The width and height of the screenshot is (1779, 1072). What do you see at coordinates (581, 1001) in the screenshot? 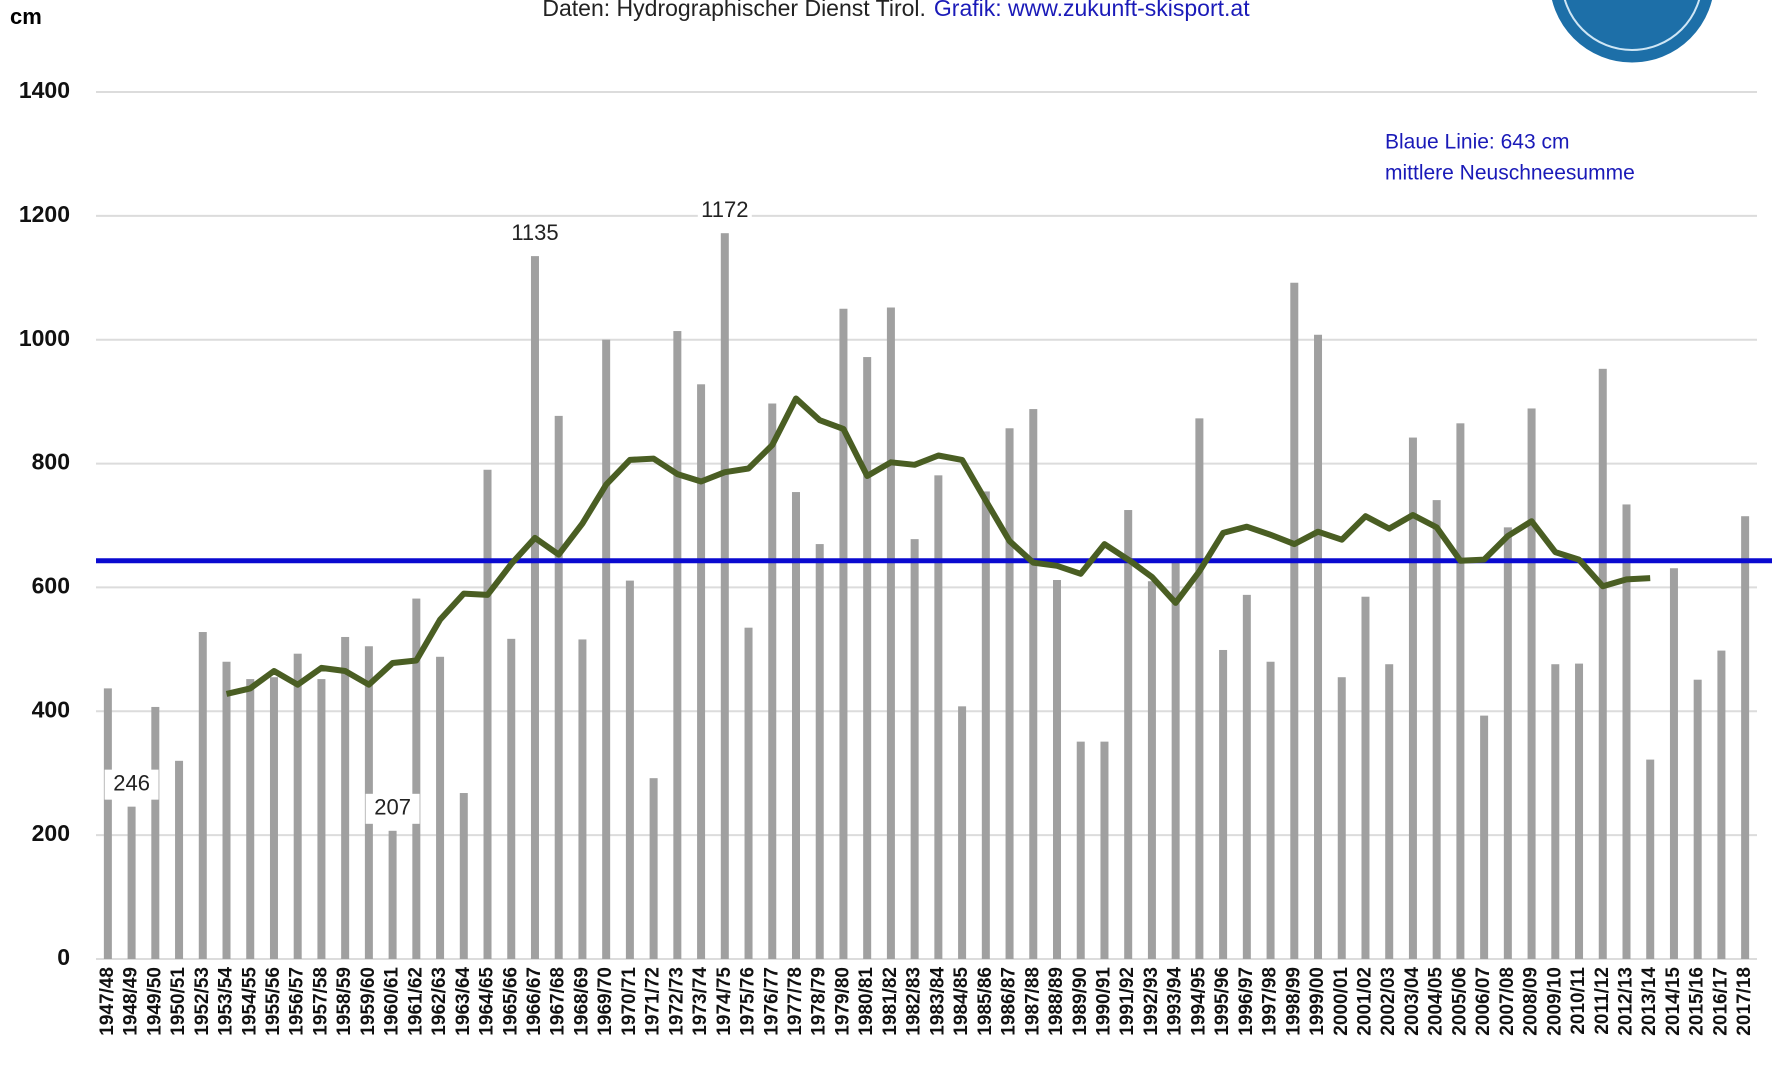
I see `x-tick-label: 1968/69` at bounding box center [581, 1001].